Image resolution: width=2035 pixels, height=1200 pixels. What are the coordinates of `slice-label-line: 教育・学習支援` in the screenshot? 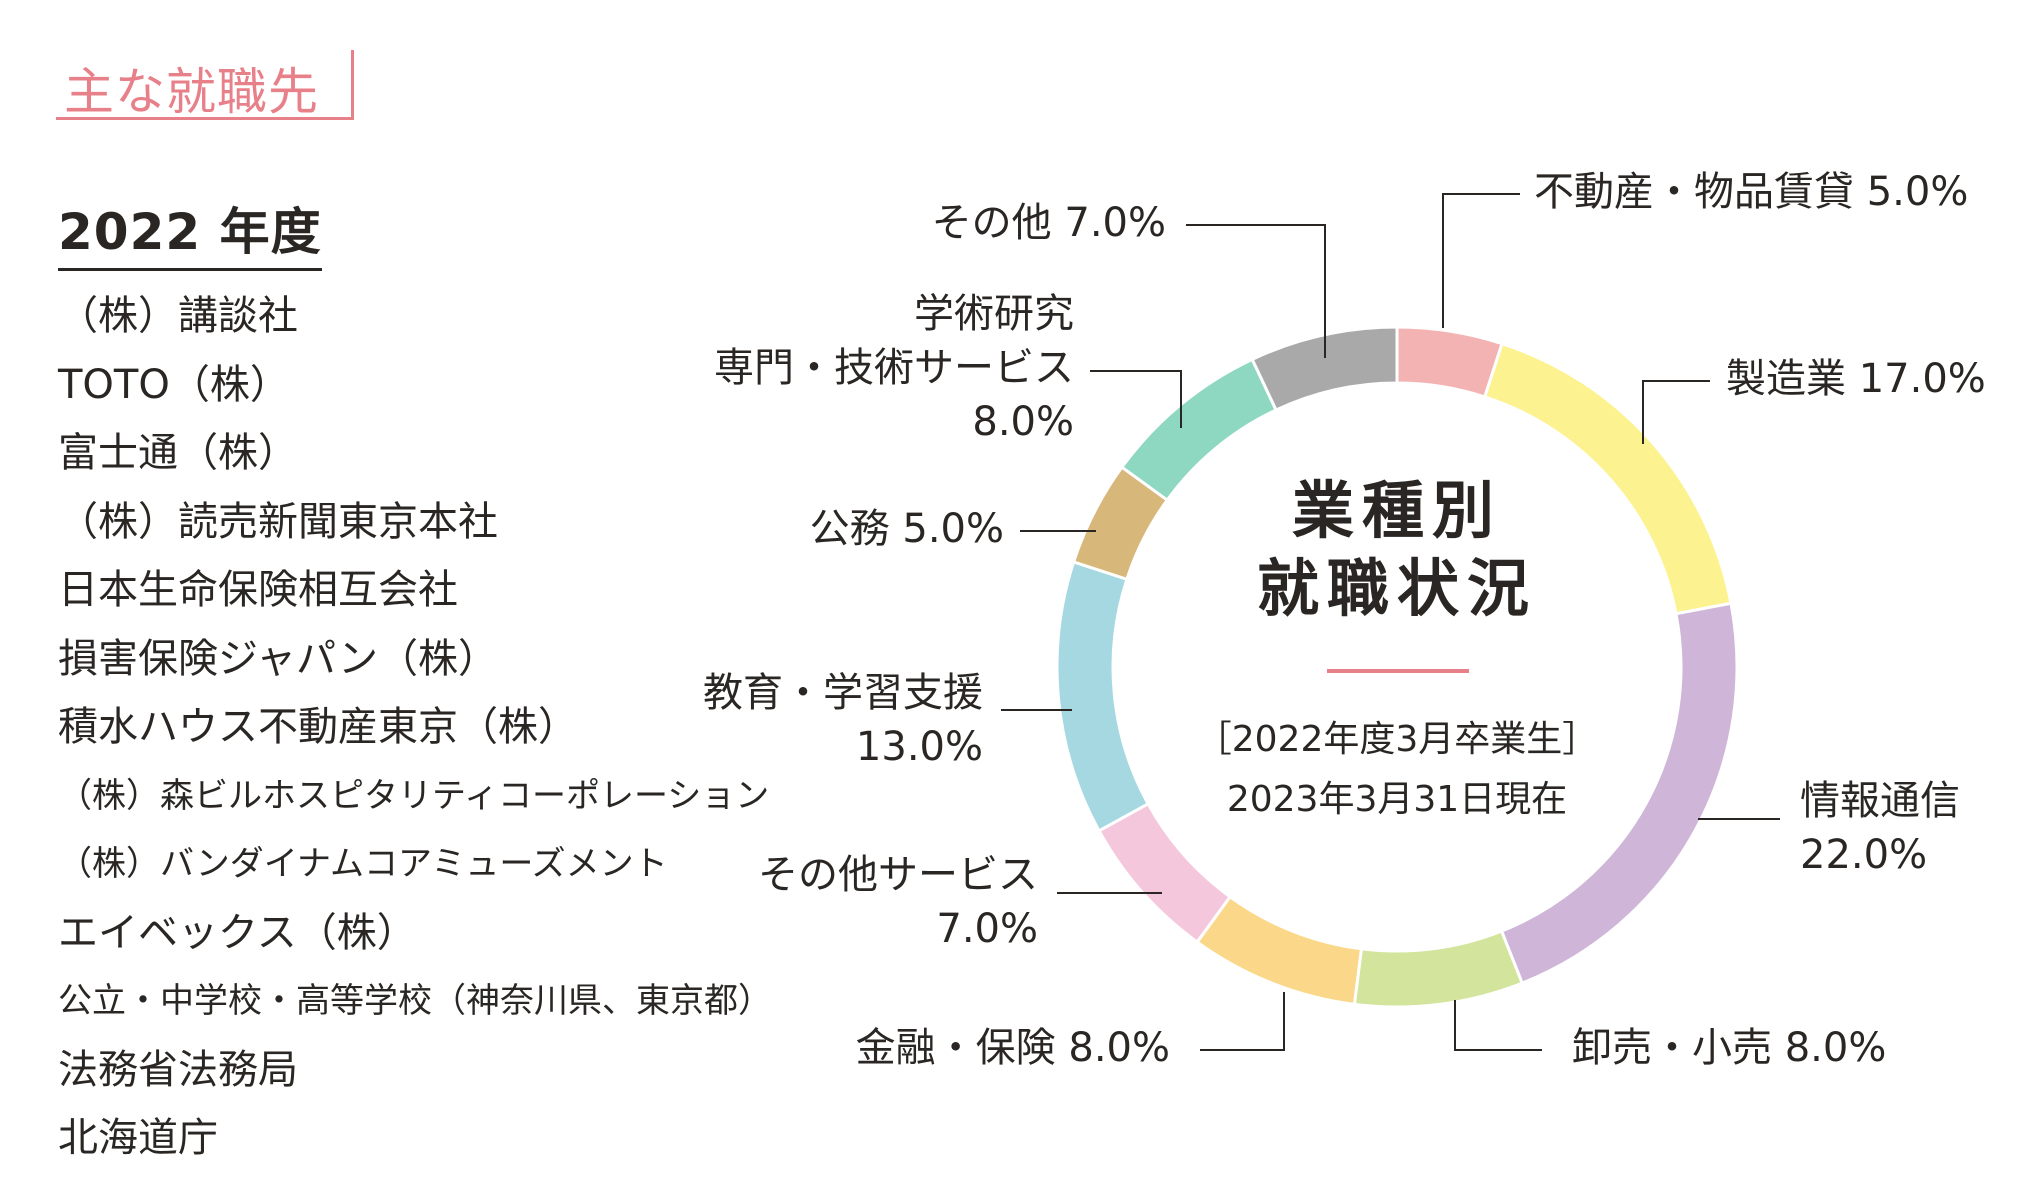 It's located at (843, 693).